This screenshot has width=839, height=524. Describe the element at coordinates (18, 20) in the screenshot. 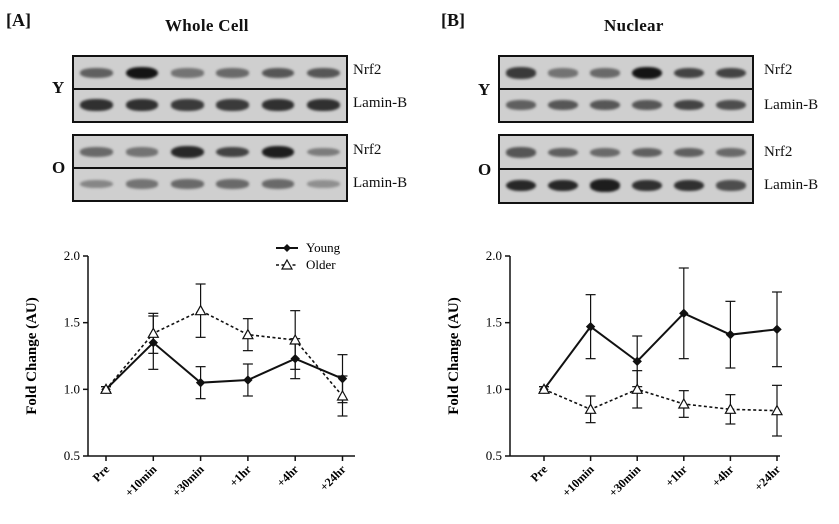

I see `panel-a-letter: [A]` at that location.